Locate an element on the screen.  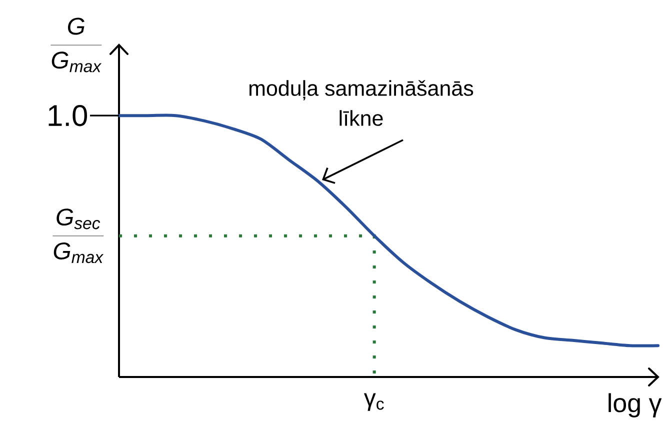
x-axis-title: log γ is located at coordinates (635, 405).